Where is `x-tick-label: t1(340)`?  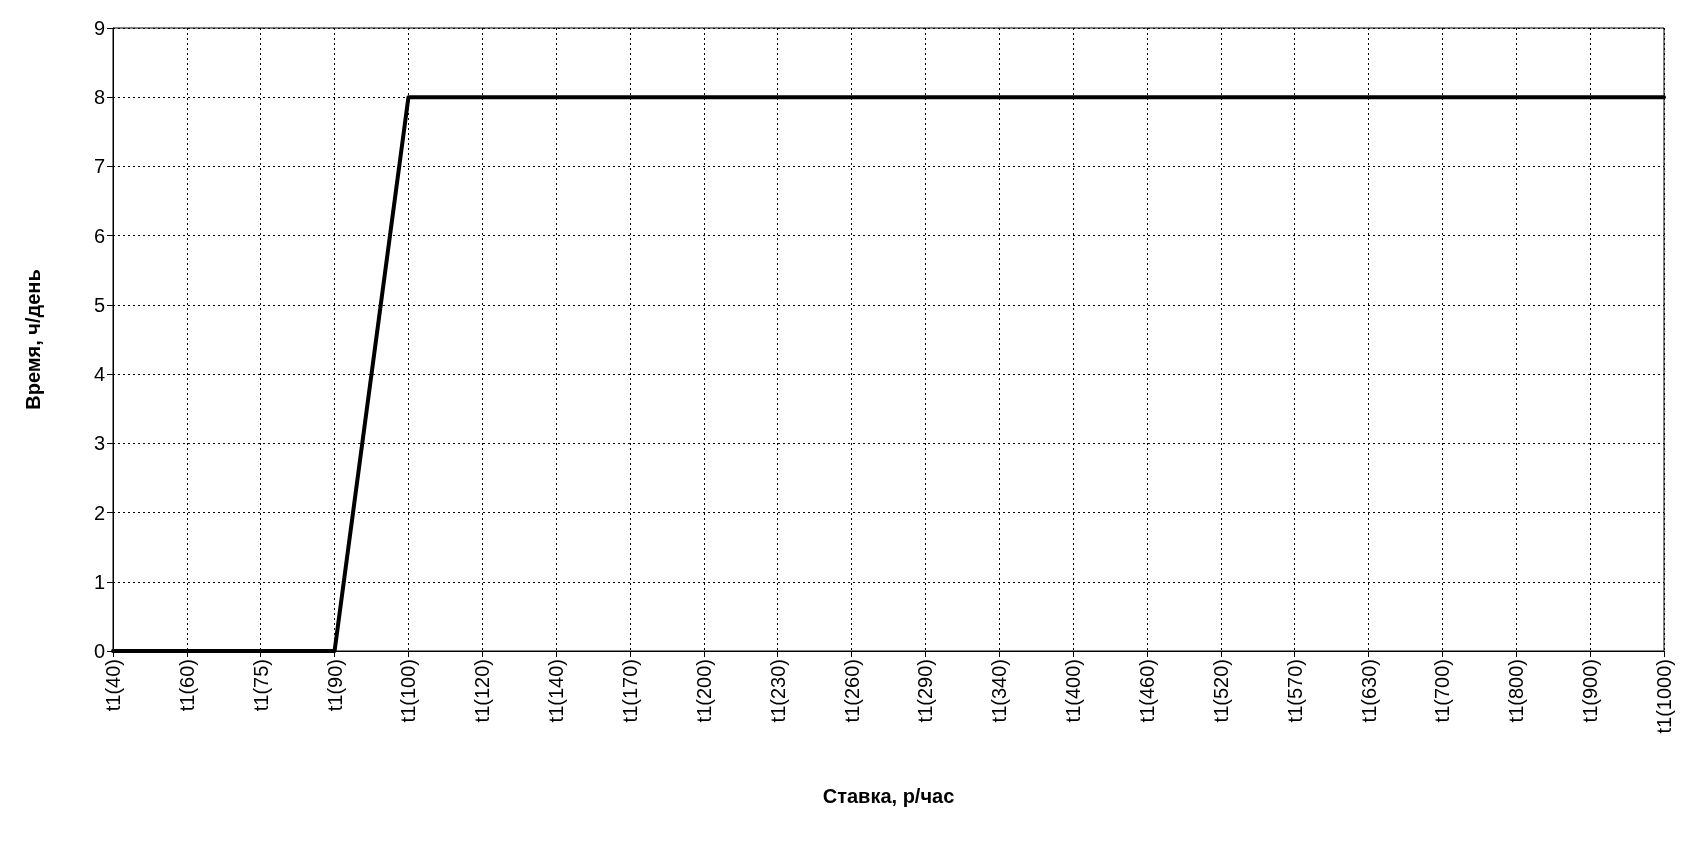
x-tick-label: t1(340) is located at coordinates (999, 691).